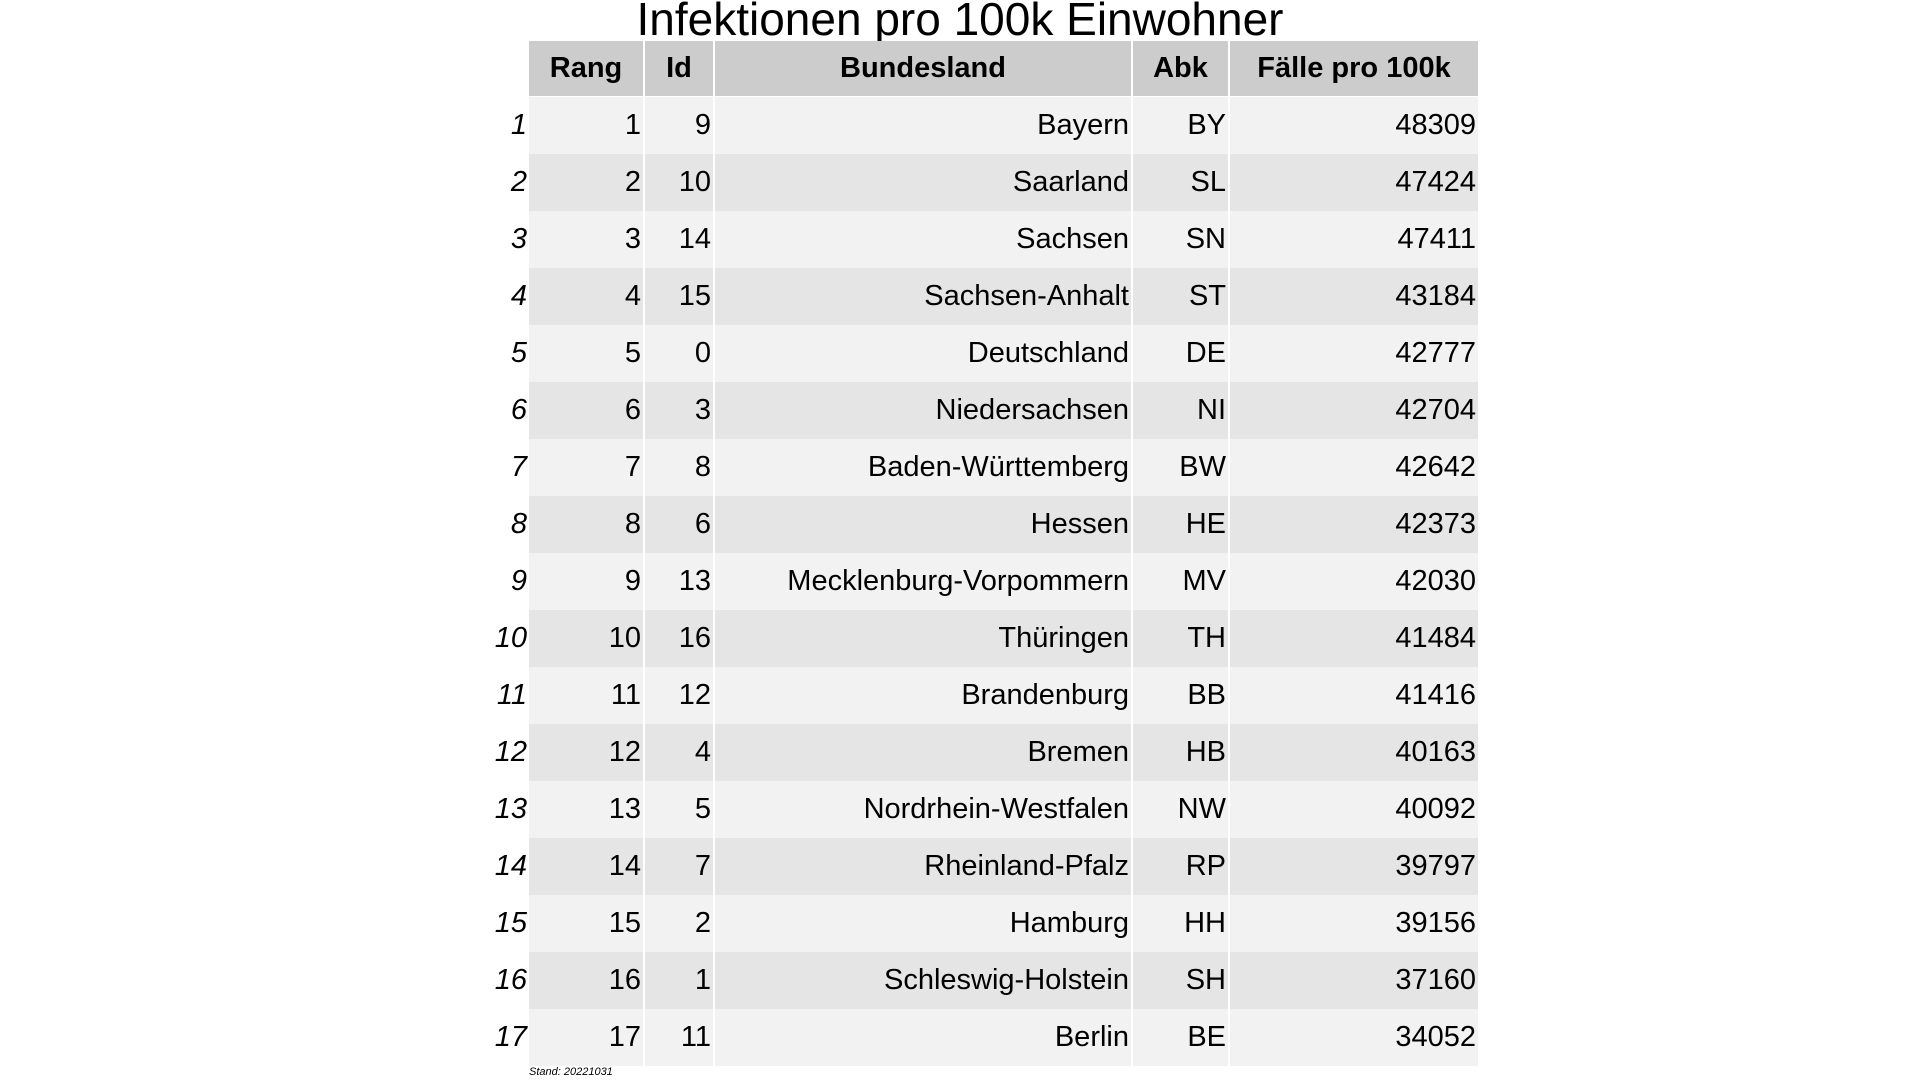  Describe the element at coordinates (518, 581) in the screenshot. I see `row-index: 9` at that location.